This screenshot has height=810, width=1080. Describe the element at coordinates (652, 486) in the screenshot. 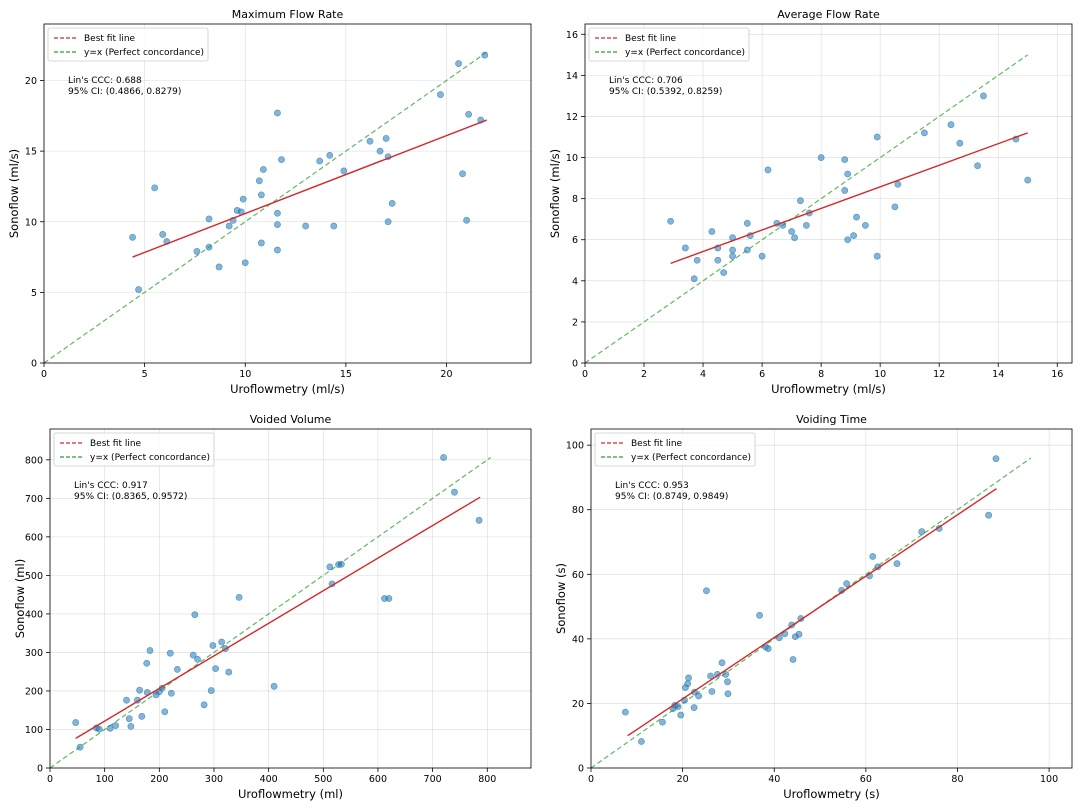

I see `ccc-annotation: Lin's CCC: 0.953` at that location.